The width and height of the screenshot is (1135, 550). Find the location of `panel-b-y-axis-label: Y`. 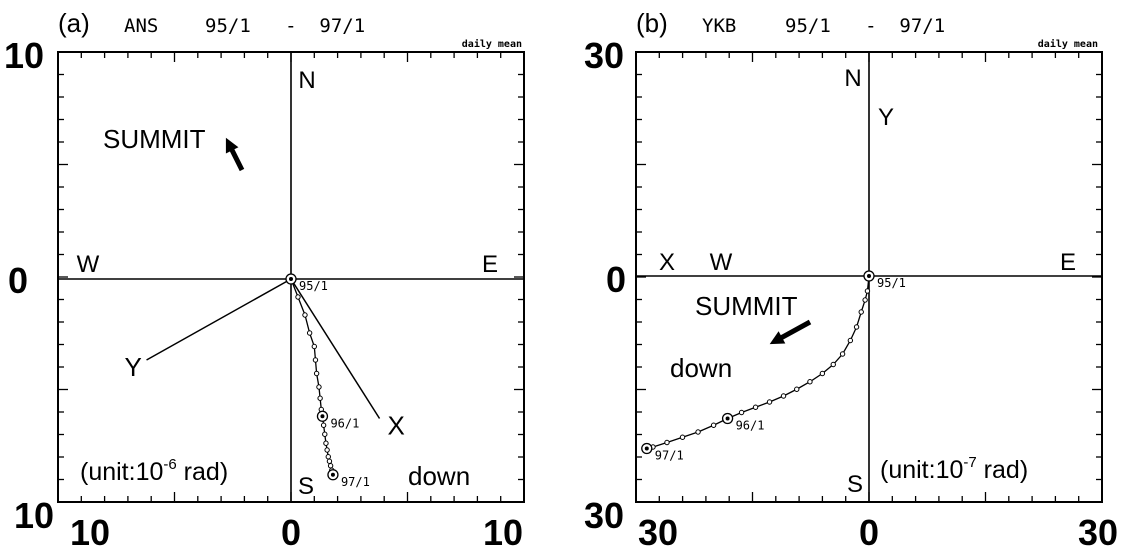

panel-b-y-axis-label: Y is located at coordinates (886, 117).